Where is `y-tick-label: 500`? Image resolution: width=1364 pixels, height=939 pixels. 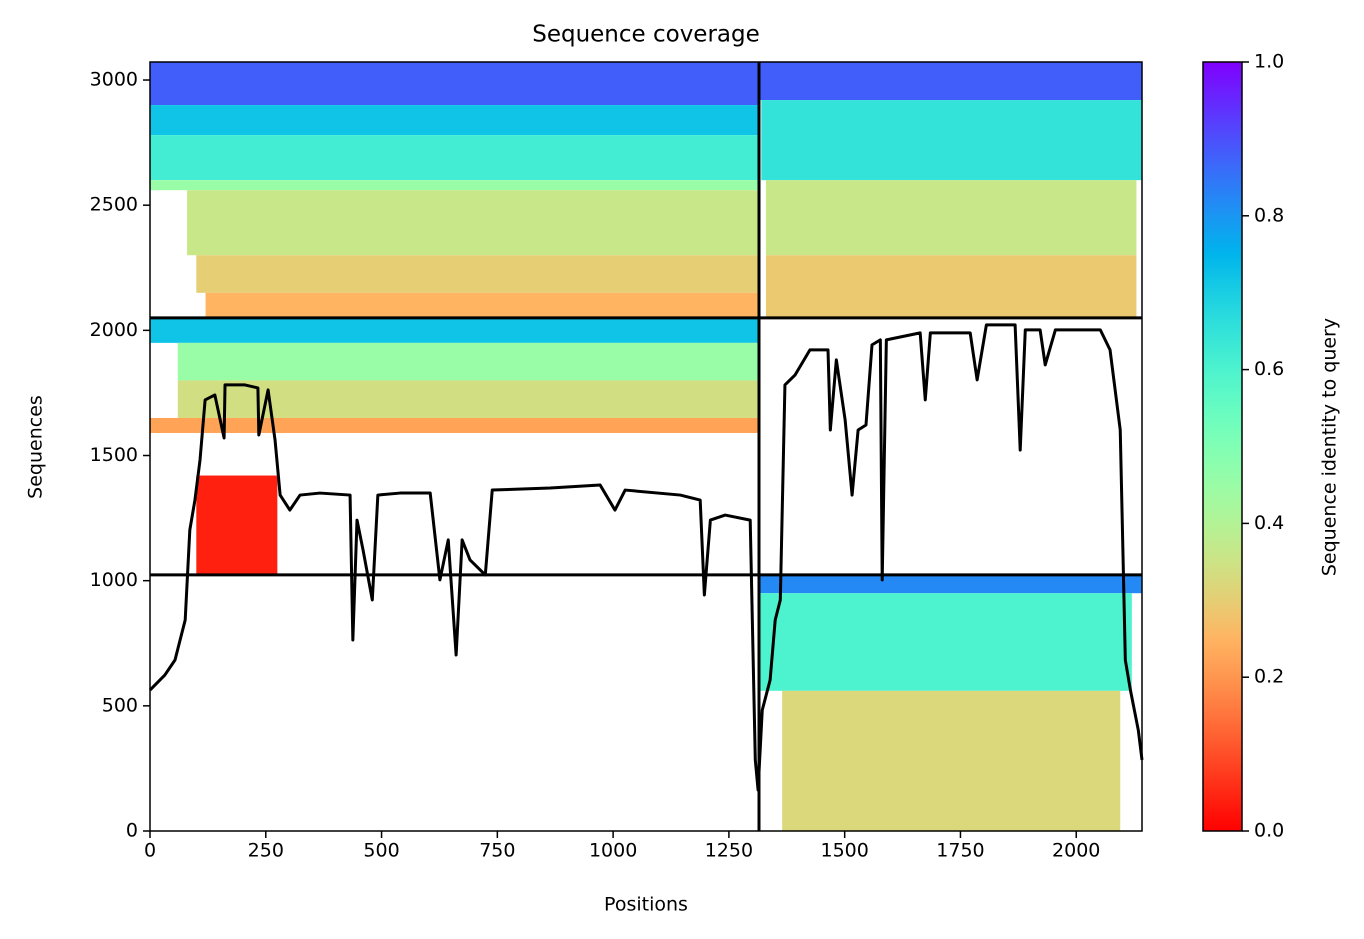 y-tick-label: 500 is located at coordinates (120, 705).